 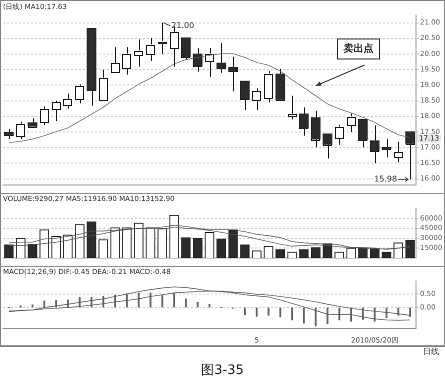 What do you see at coordinates (431, 352) in the screenshot?
I see `text: 日线` at bounding box center [431, 352].